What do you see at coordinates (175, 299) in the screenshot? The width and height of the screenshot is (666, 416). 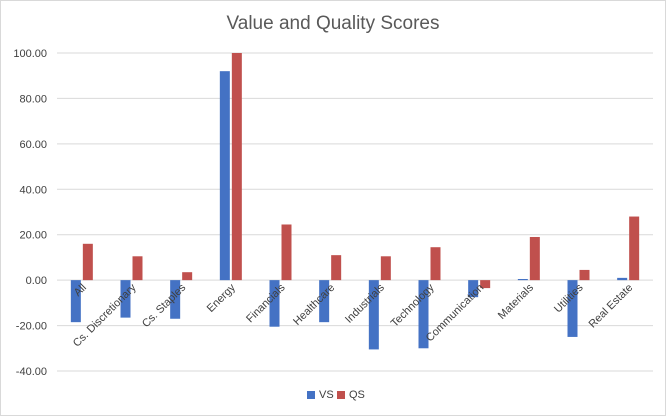 I see `bar-vs-cs-staples` at bounding box center [175, 299].